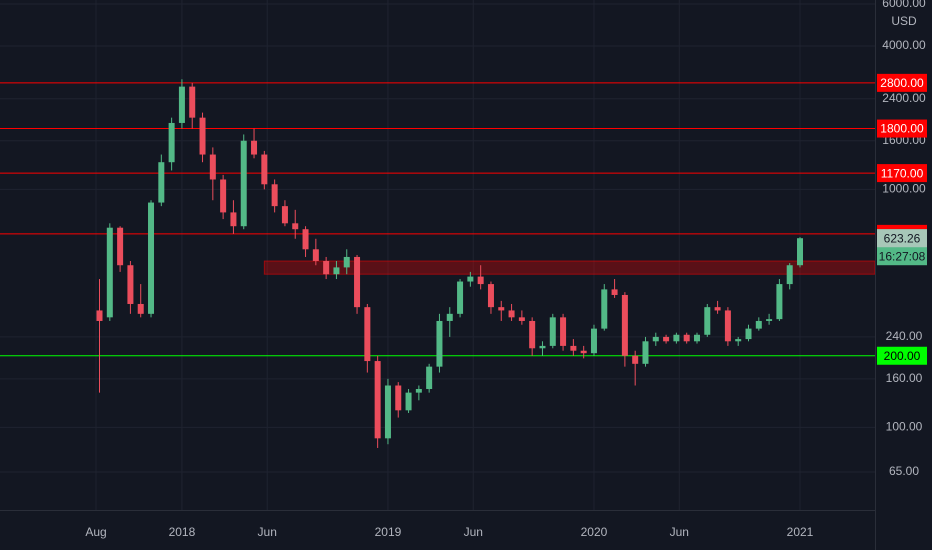 The image size is (932, 550). Describe the element at coordinates (904, 5) in the screenshot. I see `y-tick-label: 6000.00` at that location.